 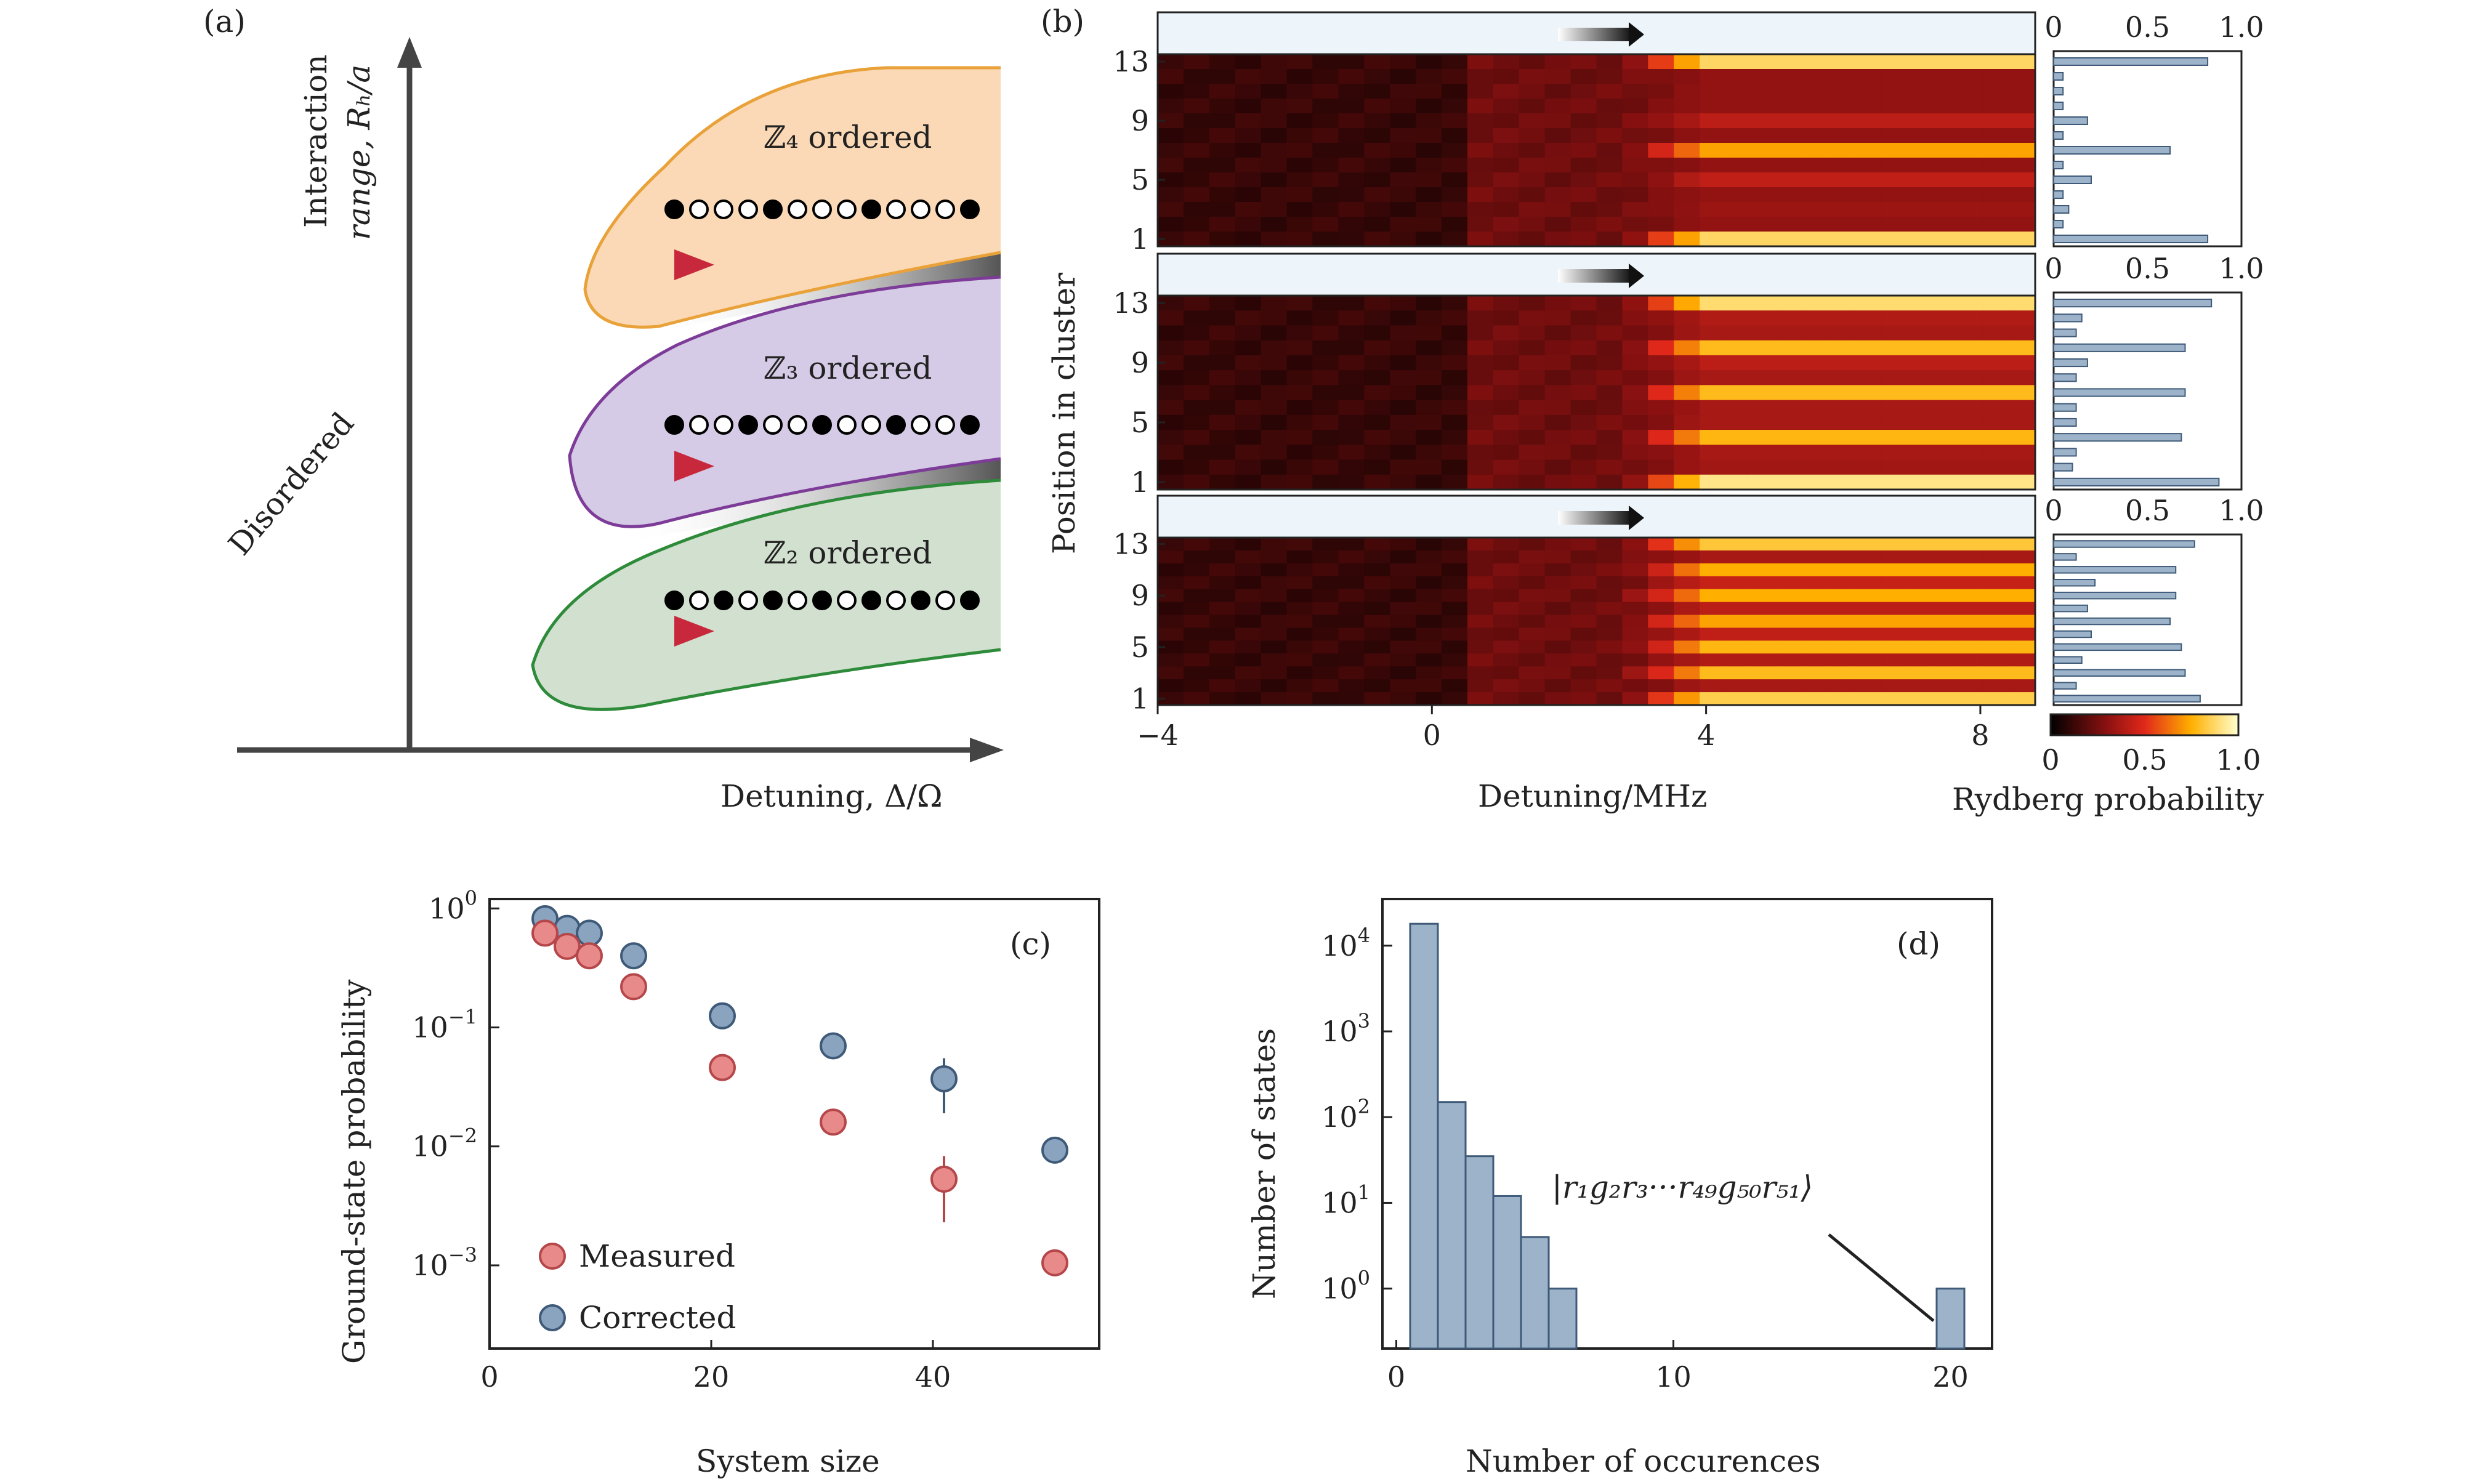 I want to click on cluster-bar-charts: 0 0.5 1.00 0.5 1.00 0.5 1.0, so click(x=2154, y=358).